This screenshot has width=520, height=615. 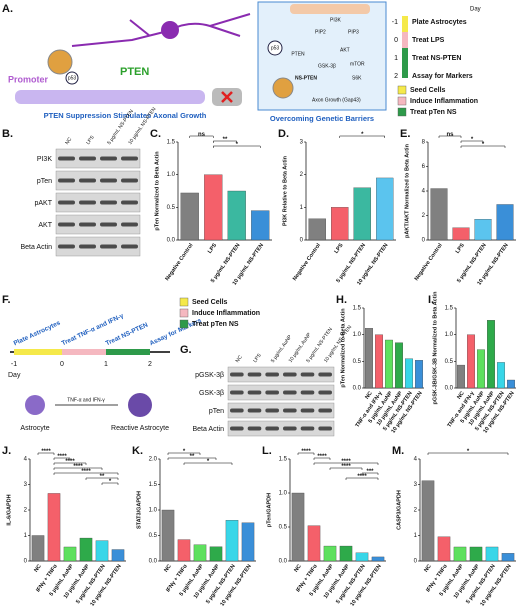 I want to click on y-tick-label: 4, so click(x=26, y=460).